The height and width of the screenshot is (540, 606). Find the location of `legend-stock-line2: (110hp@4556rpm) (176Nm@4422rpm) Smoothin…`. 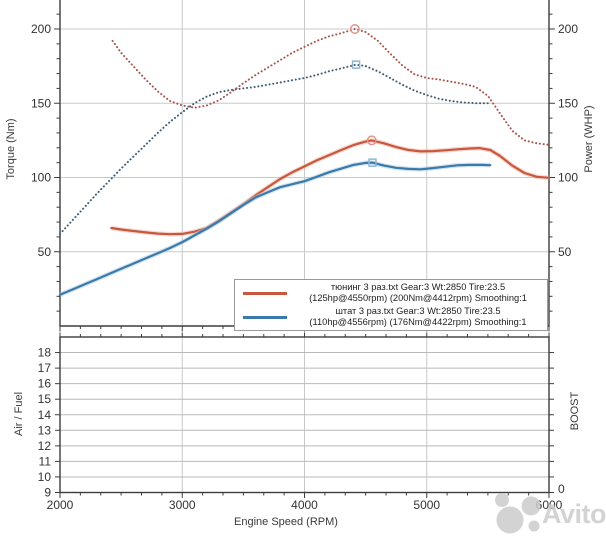

legend-stock-line2: (110hp@4556rpm) (176Nm@4422rpm) Smoothin… is located at coordinates (418, 322).